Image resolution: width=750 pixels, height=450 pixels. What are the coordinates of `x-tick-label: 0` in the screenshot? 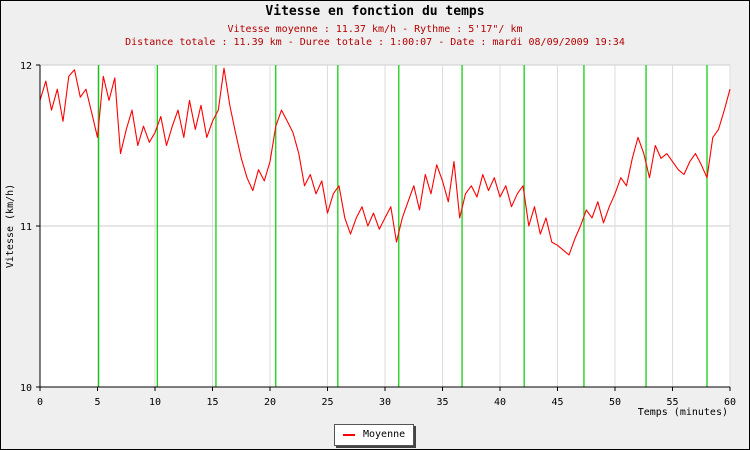 It's located at (40, 402).